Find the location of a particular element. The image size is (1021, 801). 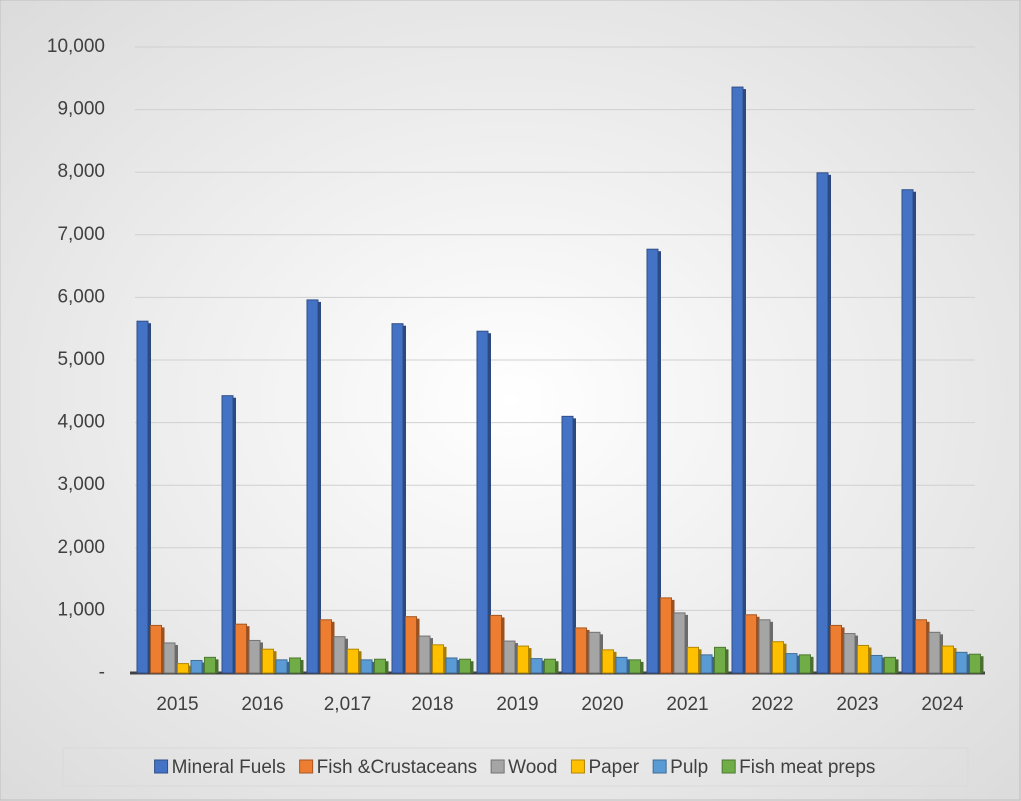

y-tick-label: 4,000 is located at coordinates (81, 422).